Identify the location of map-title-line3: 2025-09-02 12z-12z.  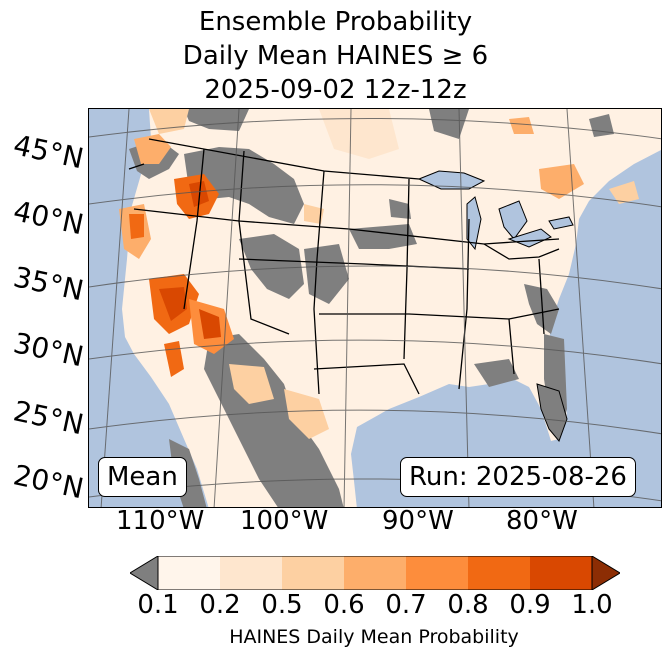
(335, 90).